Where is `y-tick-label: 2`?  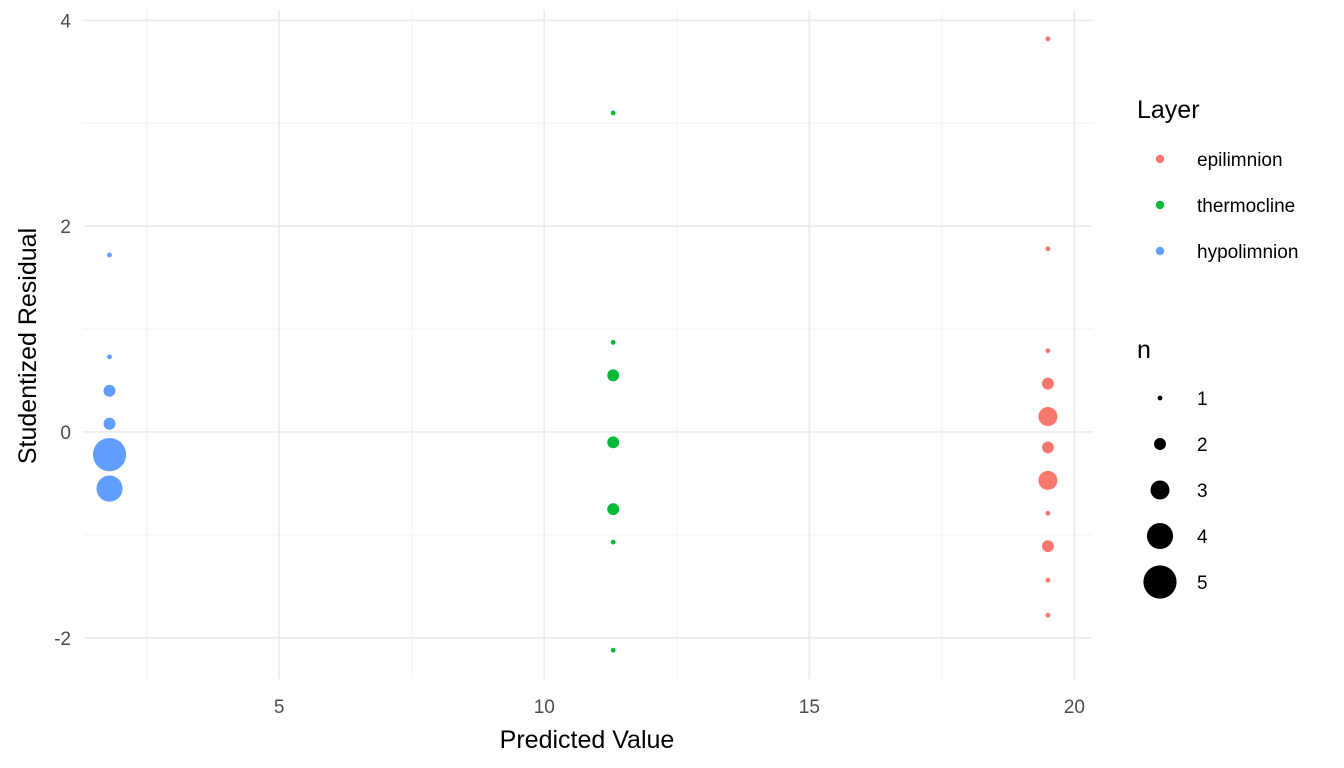
y-tick-label: 2 is located at coordinates (65, 227).